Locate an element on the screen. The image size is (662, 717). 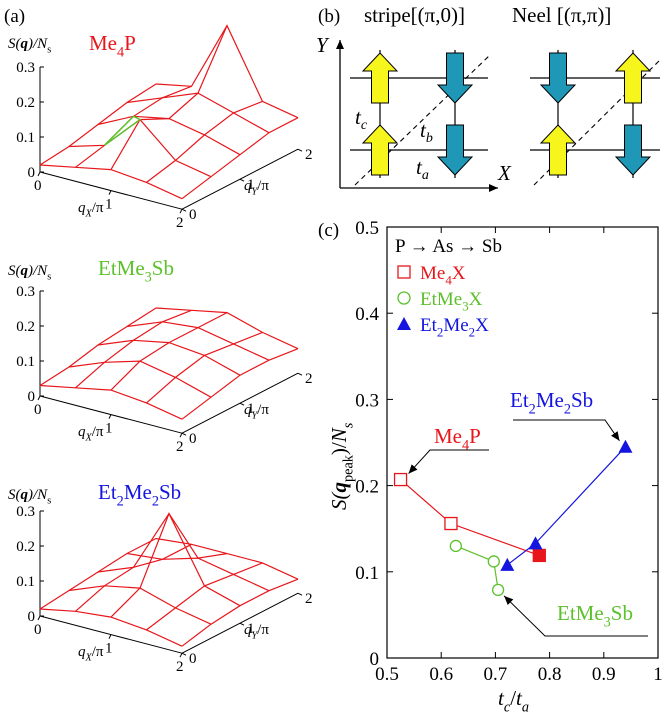
y-tick-label: 0.3 is located at coordinates (367, 400).